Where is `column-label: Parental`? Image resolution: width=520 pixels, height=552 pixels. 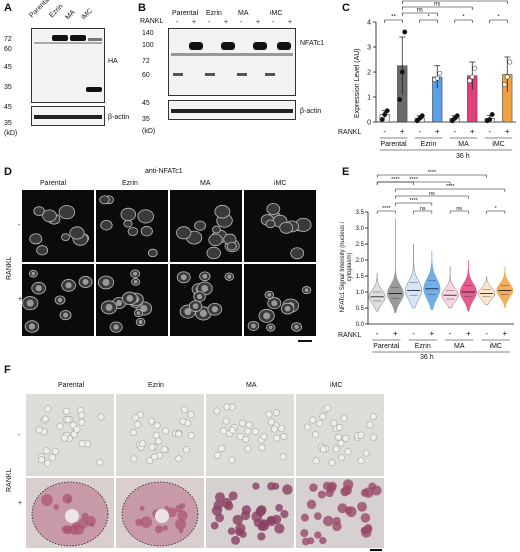 column-label: Parental is located at coordinates (71, 385).